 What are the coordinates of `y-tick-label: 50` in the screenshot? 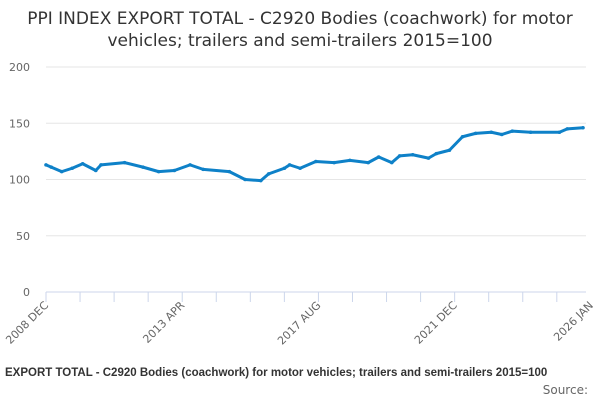 It's located at (23, 236).